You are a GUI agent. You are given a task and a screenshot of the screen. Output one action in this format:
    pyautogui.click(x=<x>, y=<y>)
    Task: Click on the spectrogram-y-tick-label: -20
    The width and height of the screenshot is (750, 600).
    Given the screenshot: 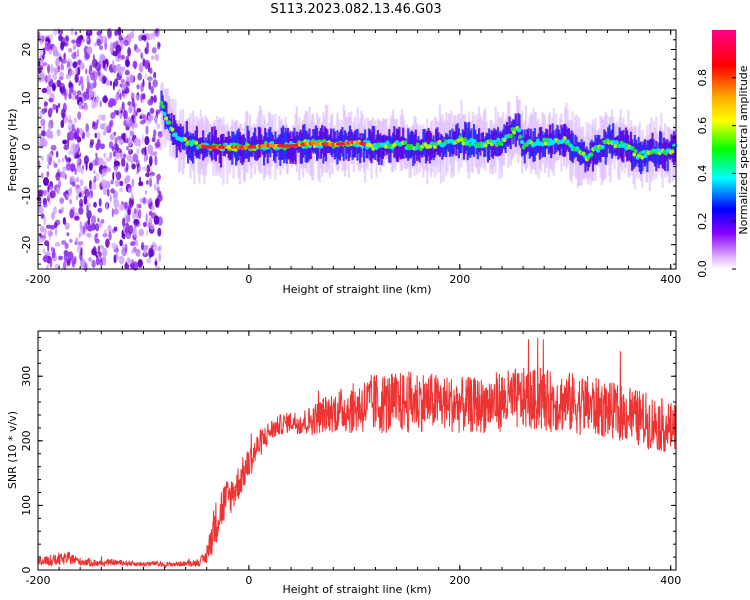 What is the action you would take?
    pyautogui.click(x=26, y=245)
    